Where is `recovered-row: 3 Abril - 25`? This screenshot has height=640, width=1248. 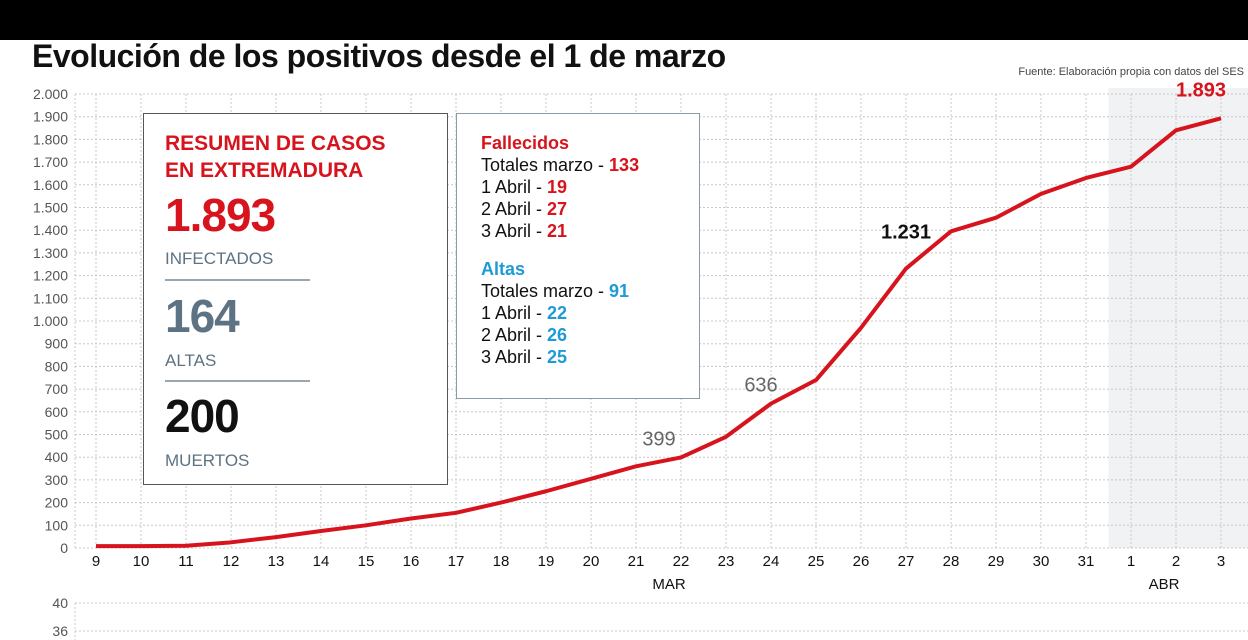
recovered-row: 3 Abril - 25 is located at coordinates (590, 357).